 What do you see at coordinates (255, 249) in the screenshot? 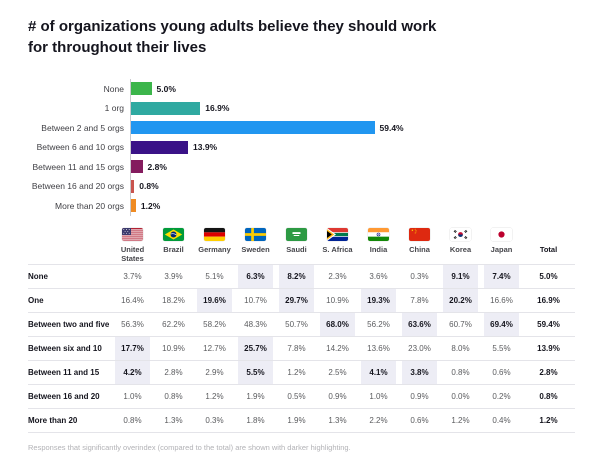
I see `column-label: Sweden` at bounding box center [255, 249].